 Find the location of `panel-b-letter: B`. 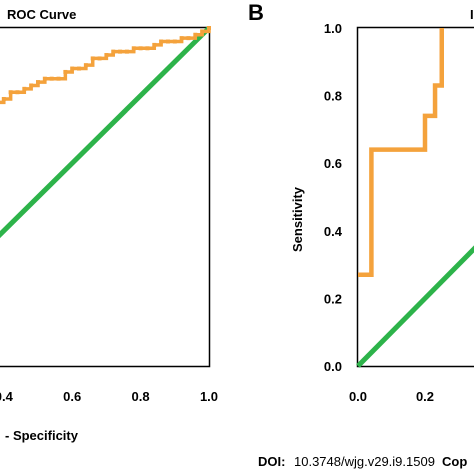

panel-b-letter: B is located at coordinates (256, 12).